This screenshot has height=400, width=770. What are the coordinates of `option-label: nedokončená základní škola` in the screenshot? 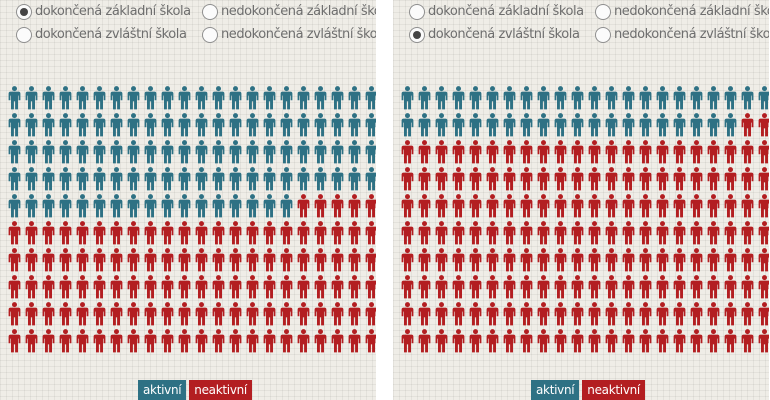 It's located at (298, 11).